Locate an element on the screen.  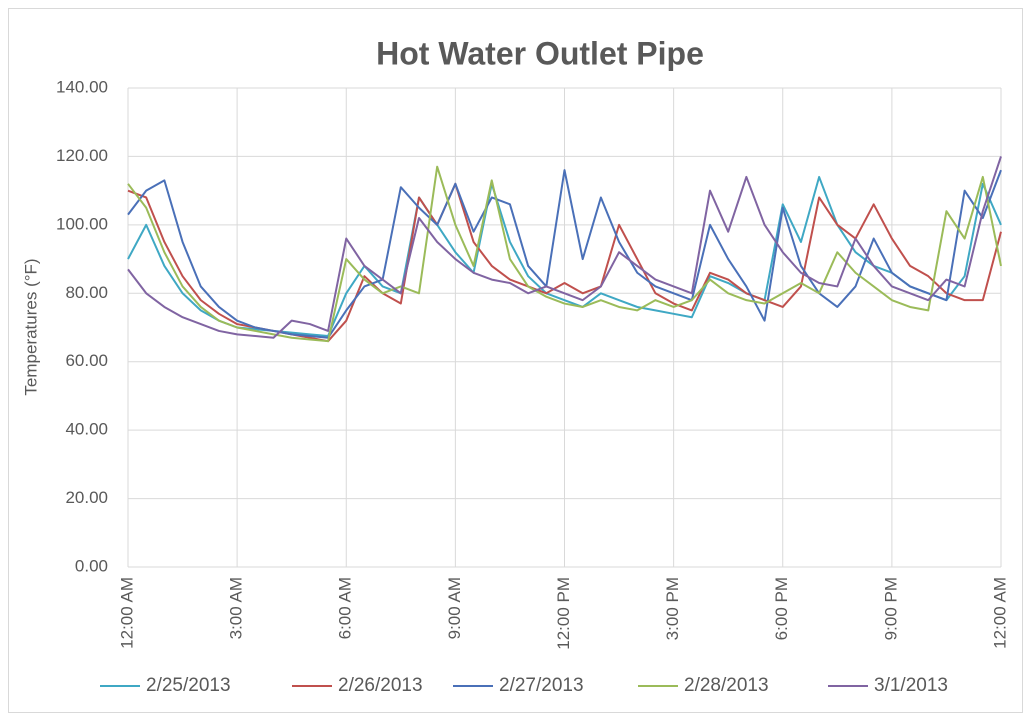
legend-label: 2/27/2013 is located at coordinates (541, 685).